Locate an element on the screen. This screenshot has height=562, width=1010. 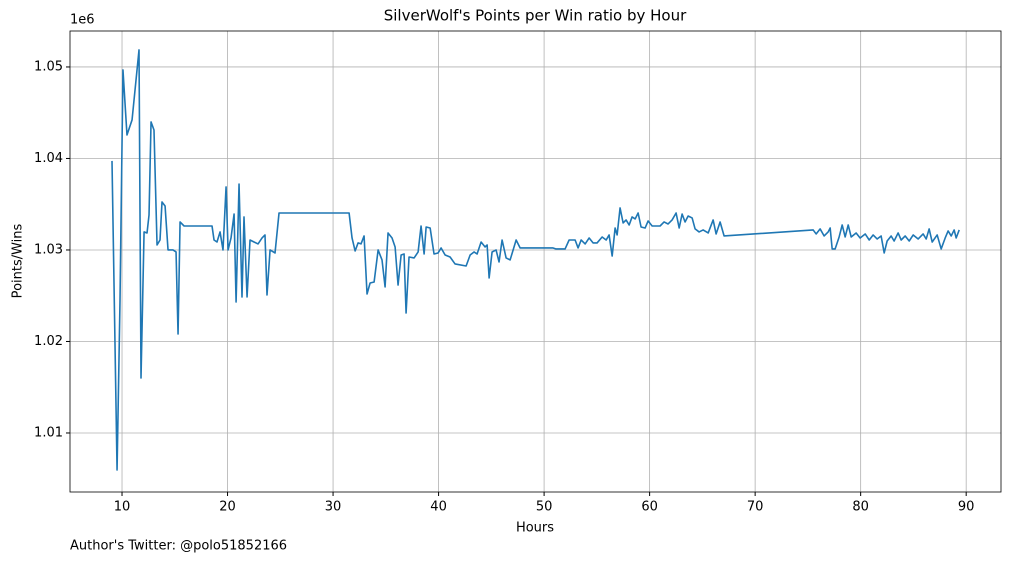
x-tick-label: 70 is located at coordinates (755, 507).